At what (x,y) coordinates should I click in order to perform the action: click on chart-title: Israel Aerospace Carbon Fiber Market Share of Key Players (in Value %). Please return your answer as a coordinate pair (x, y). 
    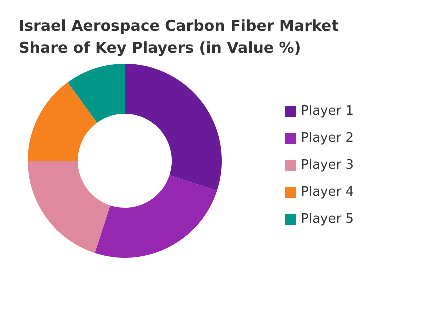
    Looking at the image, I should click on (181, 37).